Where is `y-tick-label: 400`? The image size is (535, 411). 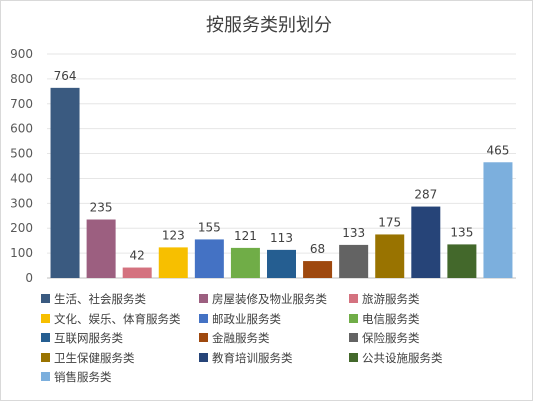 y-tick-label: 400 is located at coordinates (21, 178).